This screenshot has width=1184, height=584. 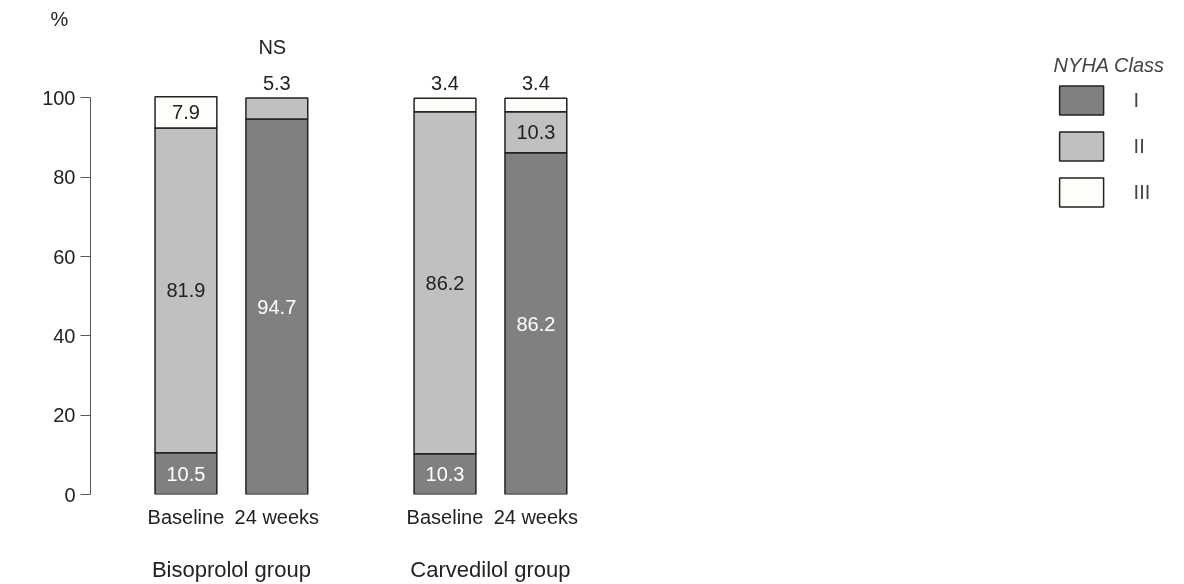 I want to click on data-label: 81.9, so click(x=186, y=290).